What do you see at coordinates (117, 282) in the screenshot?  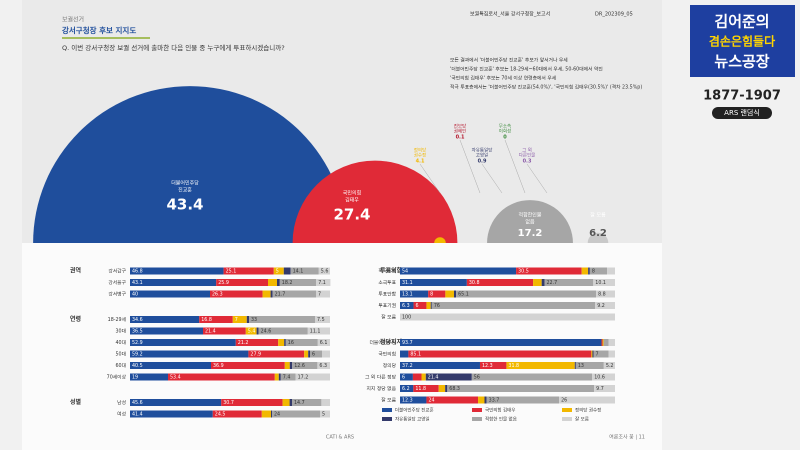 I see `row-label: 강서을구` at bounding box center [117, 282].